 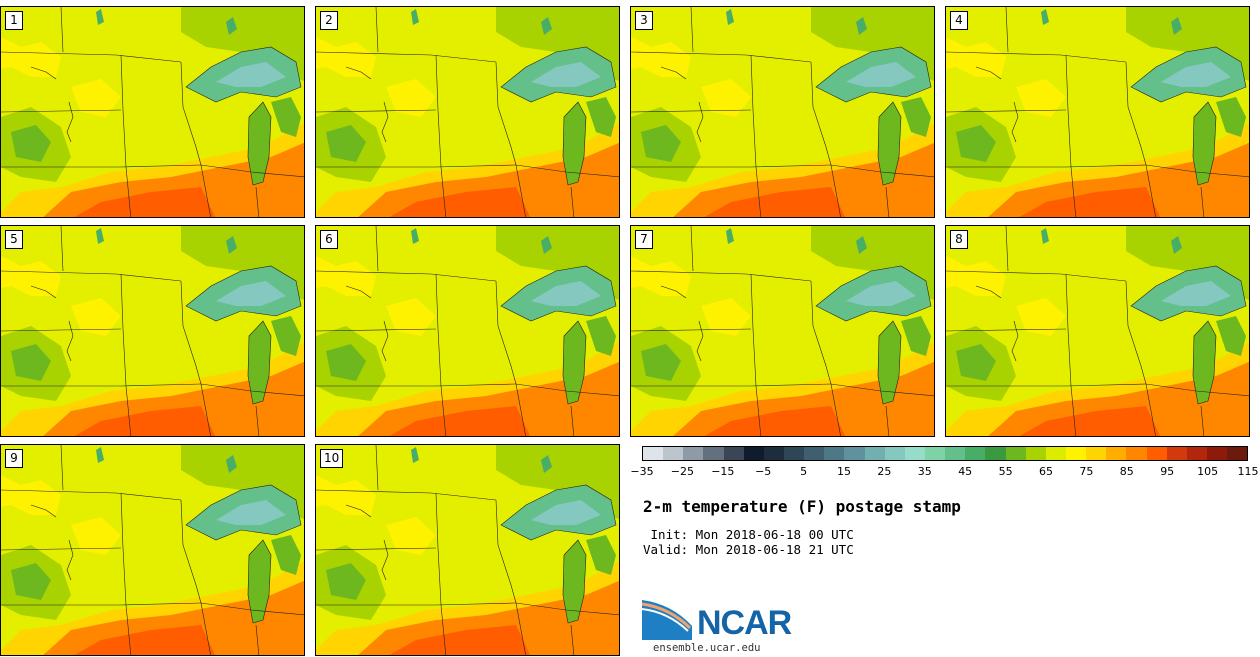 I want to click on colorbar-tick-label: −15, so click(x=723, y=471).